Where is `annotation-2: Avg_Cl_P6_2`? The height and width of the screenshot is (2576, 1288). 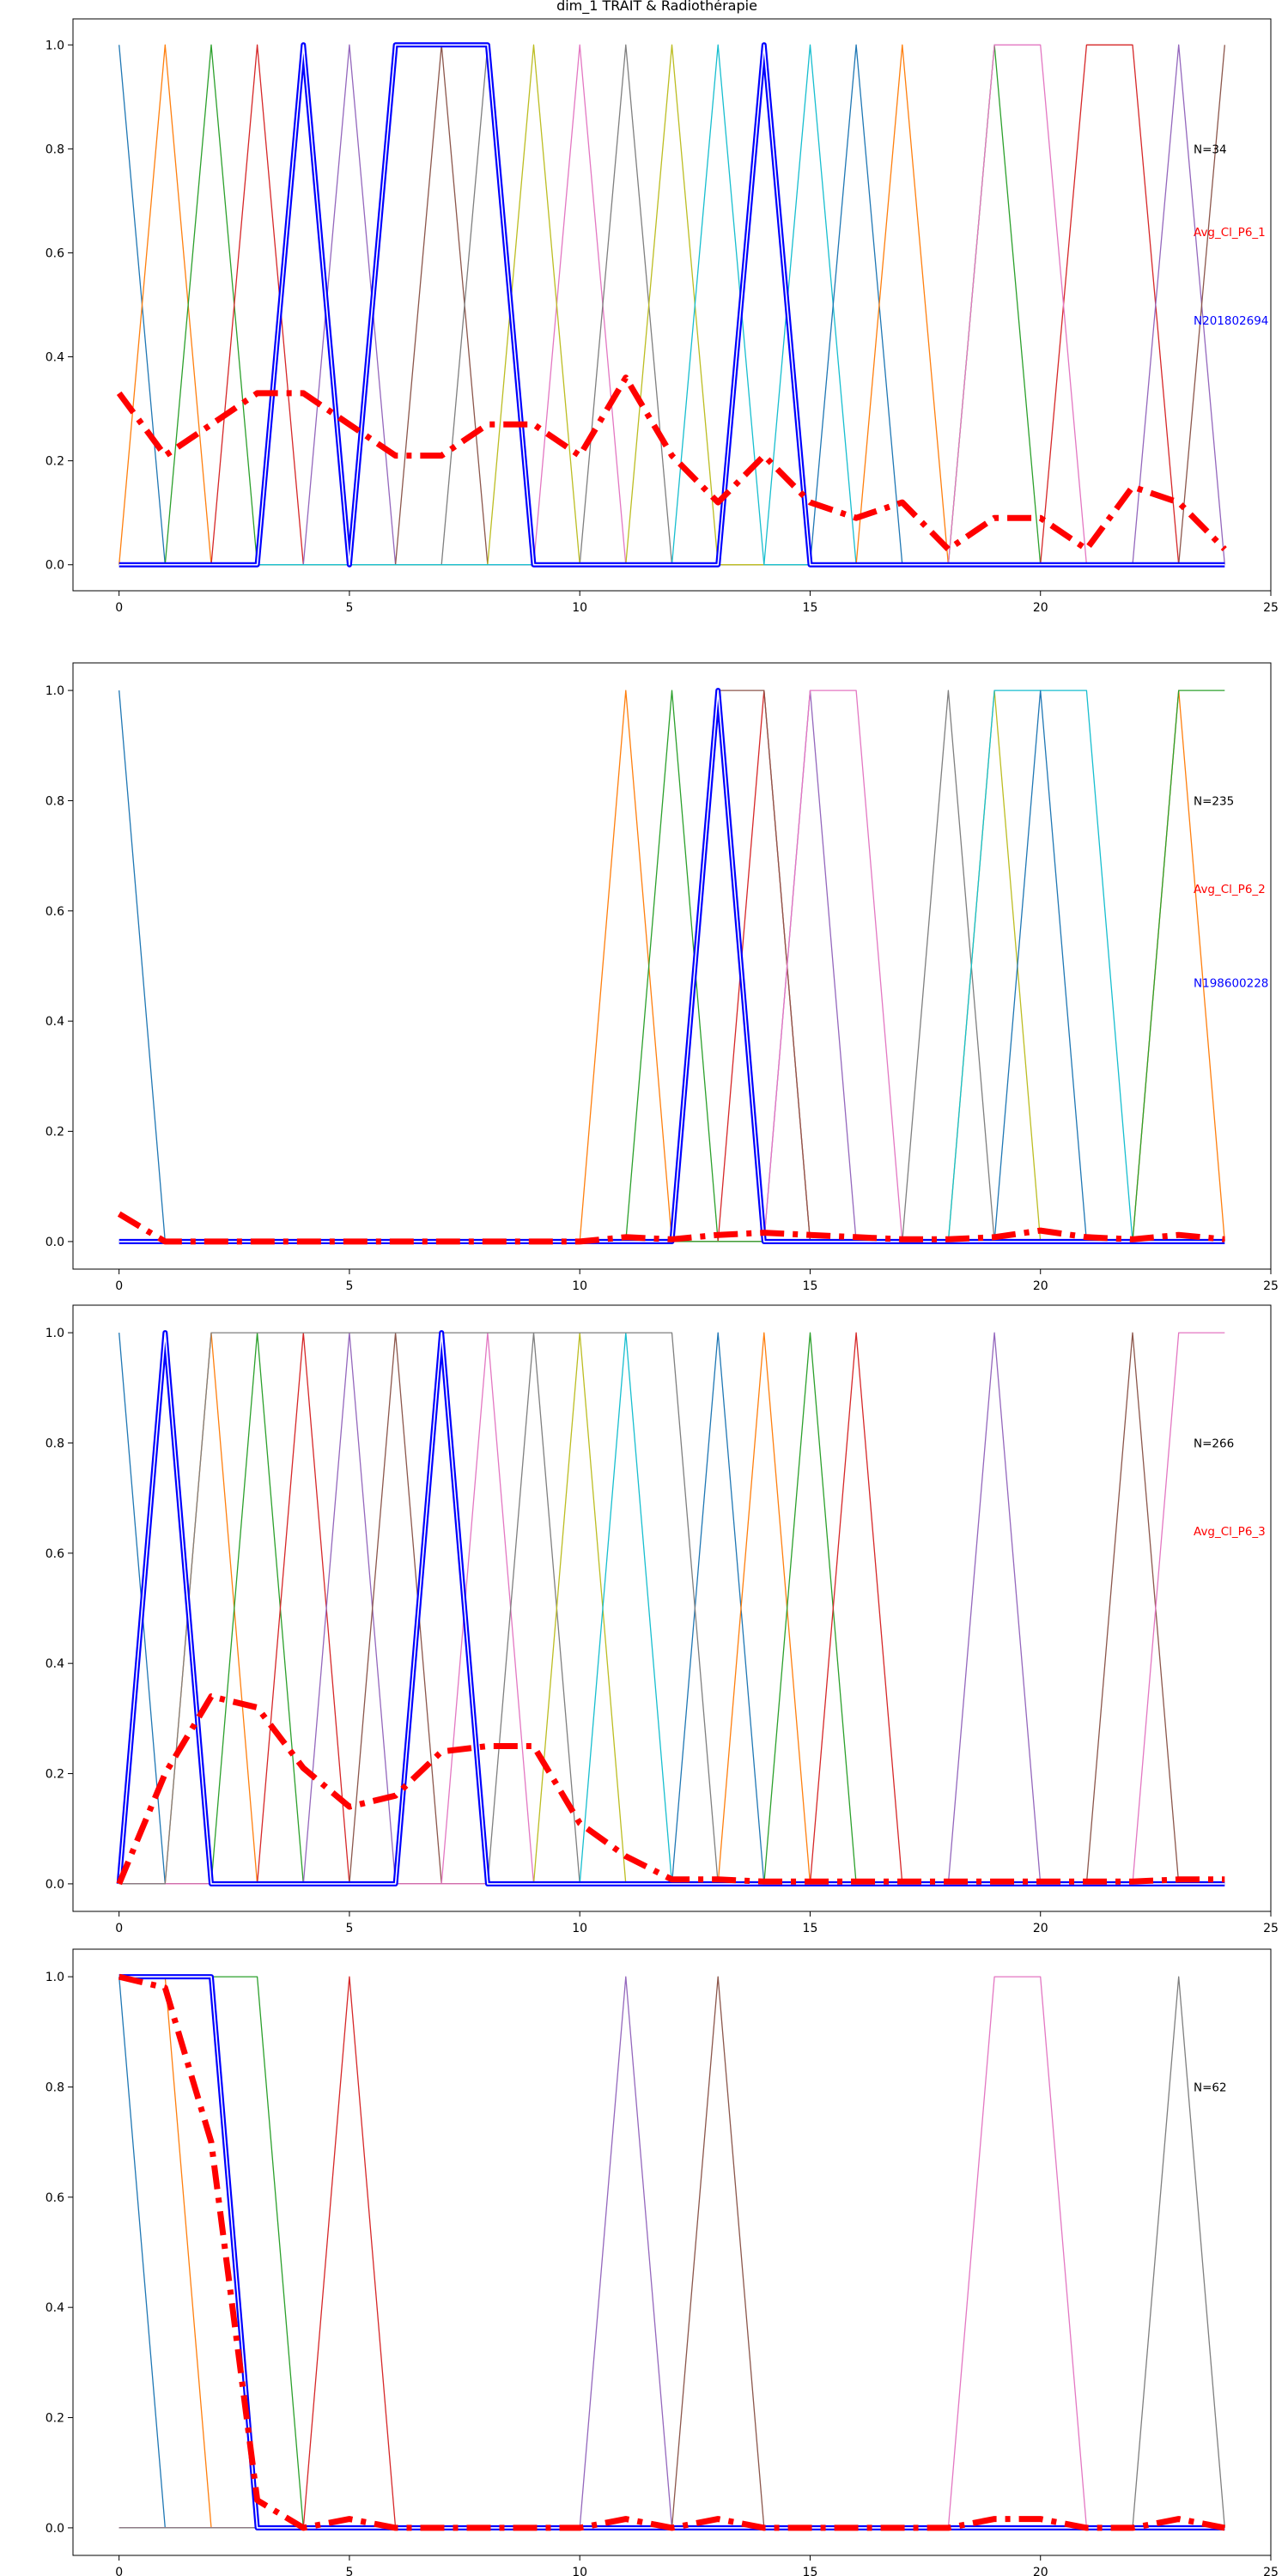
annotation-2: Avg_Cl_P6_2 is located at coordinates (1230, 889).